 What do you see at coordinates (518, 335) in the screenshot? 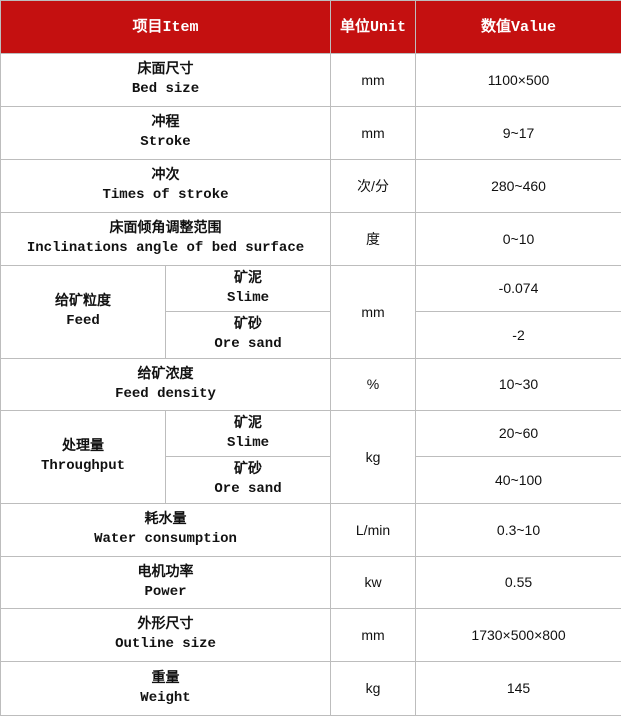
I see `value-cell: -2` at bounding box center [518, 335].